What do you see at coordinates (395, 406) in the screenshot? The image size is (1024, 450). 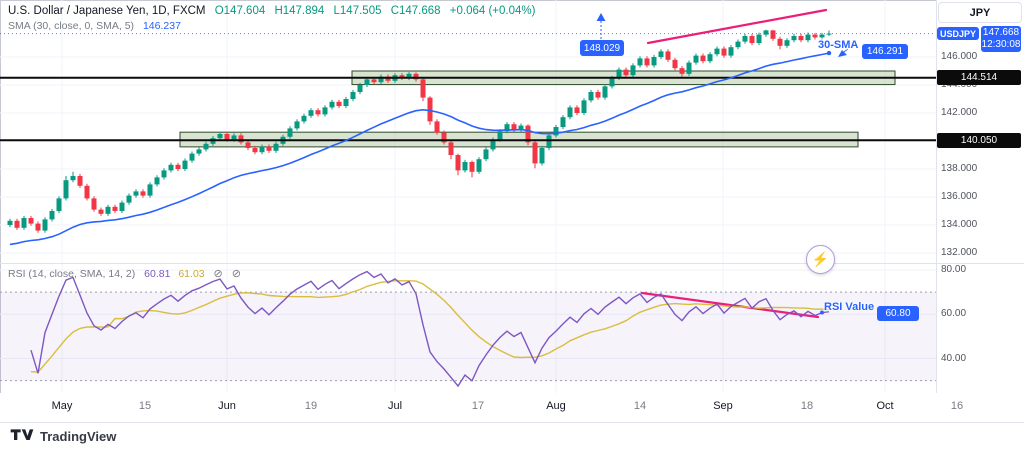 I see `time-axis-label: Jul` at bounding box center [395, 406].